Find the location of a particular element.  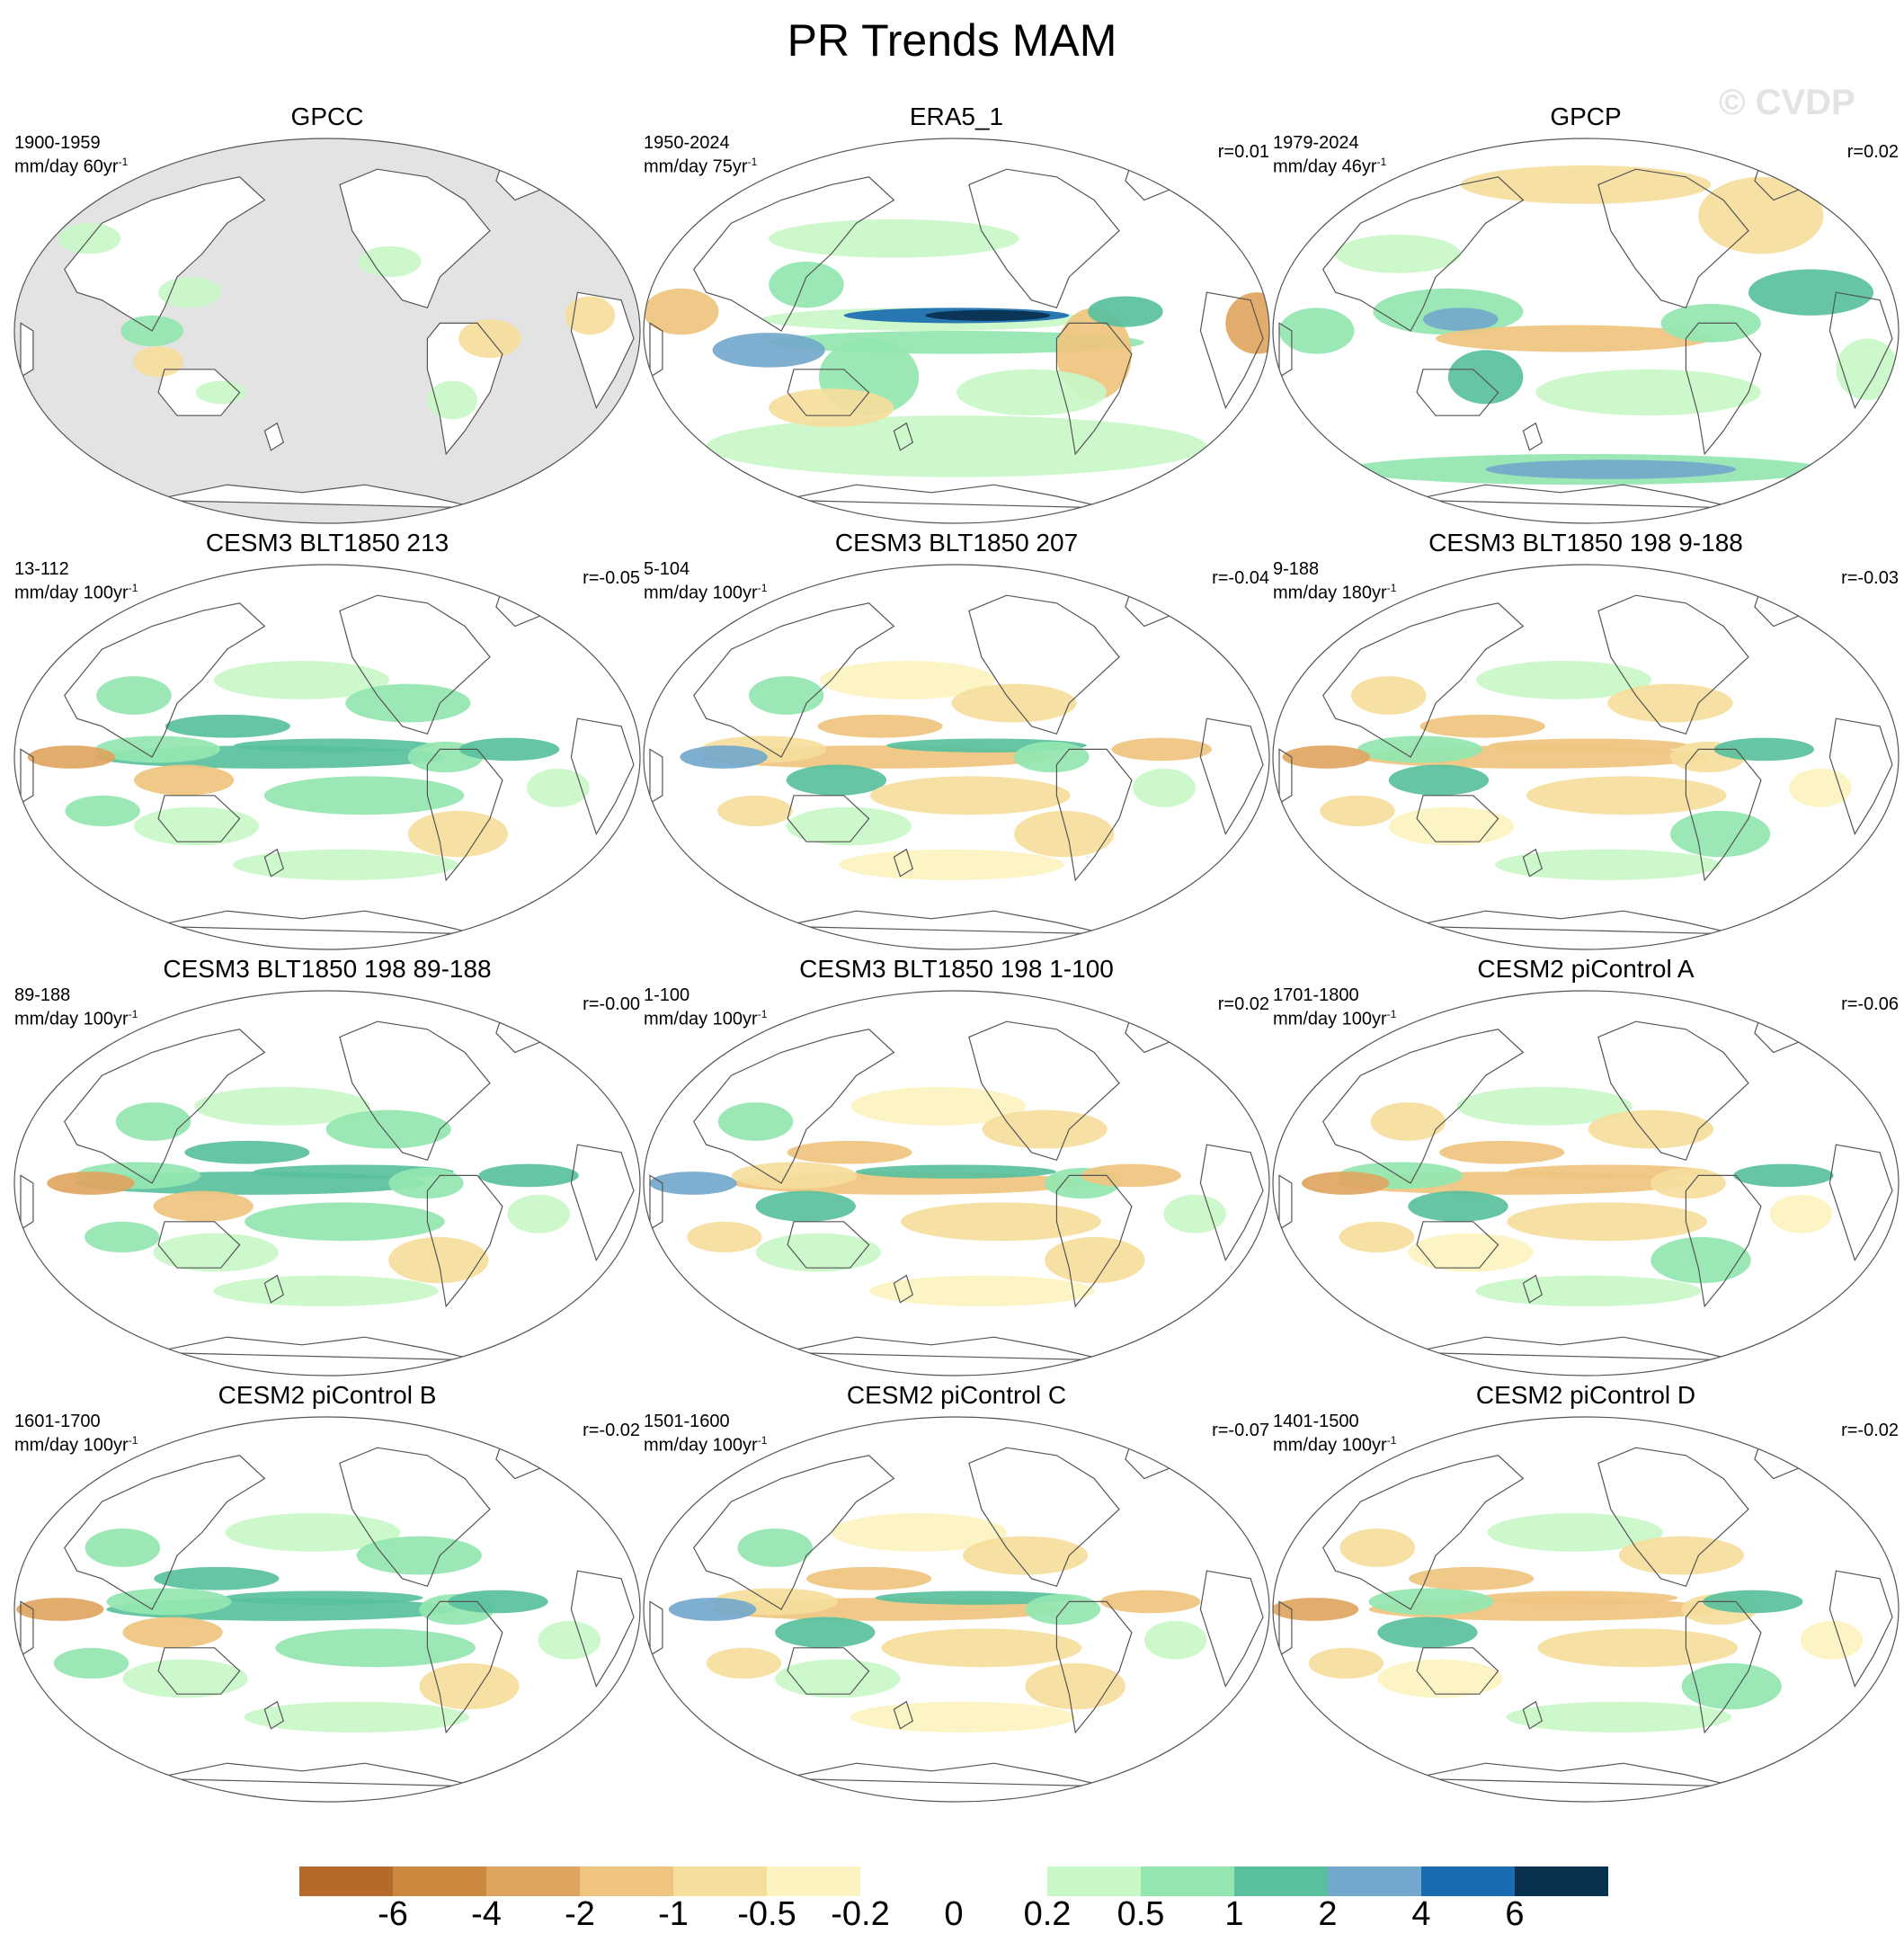

panel-units: mm/day 60yr-1 is located at coordinates (71, 167).